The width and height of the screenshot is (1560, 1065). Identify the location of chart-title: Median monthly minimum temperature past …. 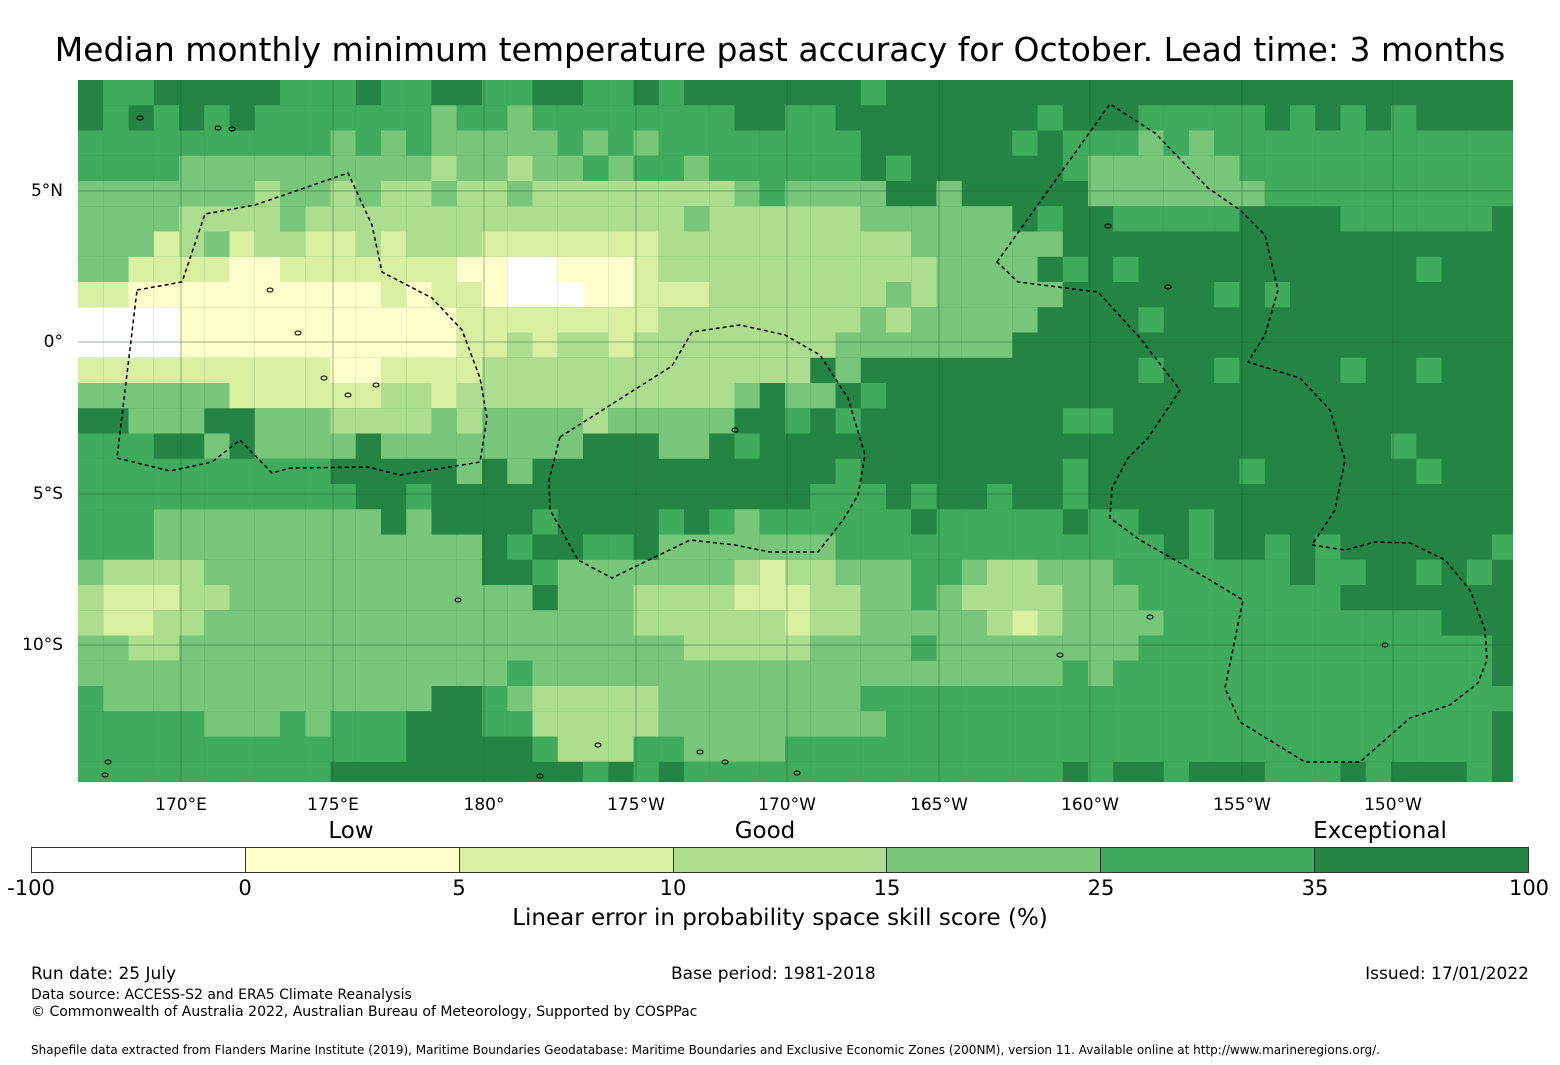
(780, 49).